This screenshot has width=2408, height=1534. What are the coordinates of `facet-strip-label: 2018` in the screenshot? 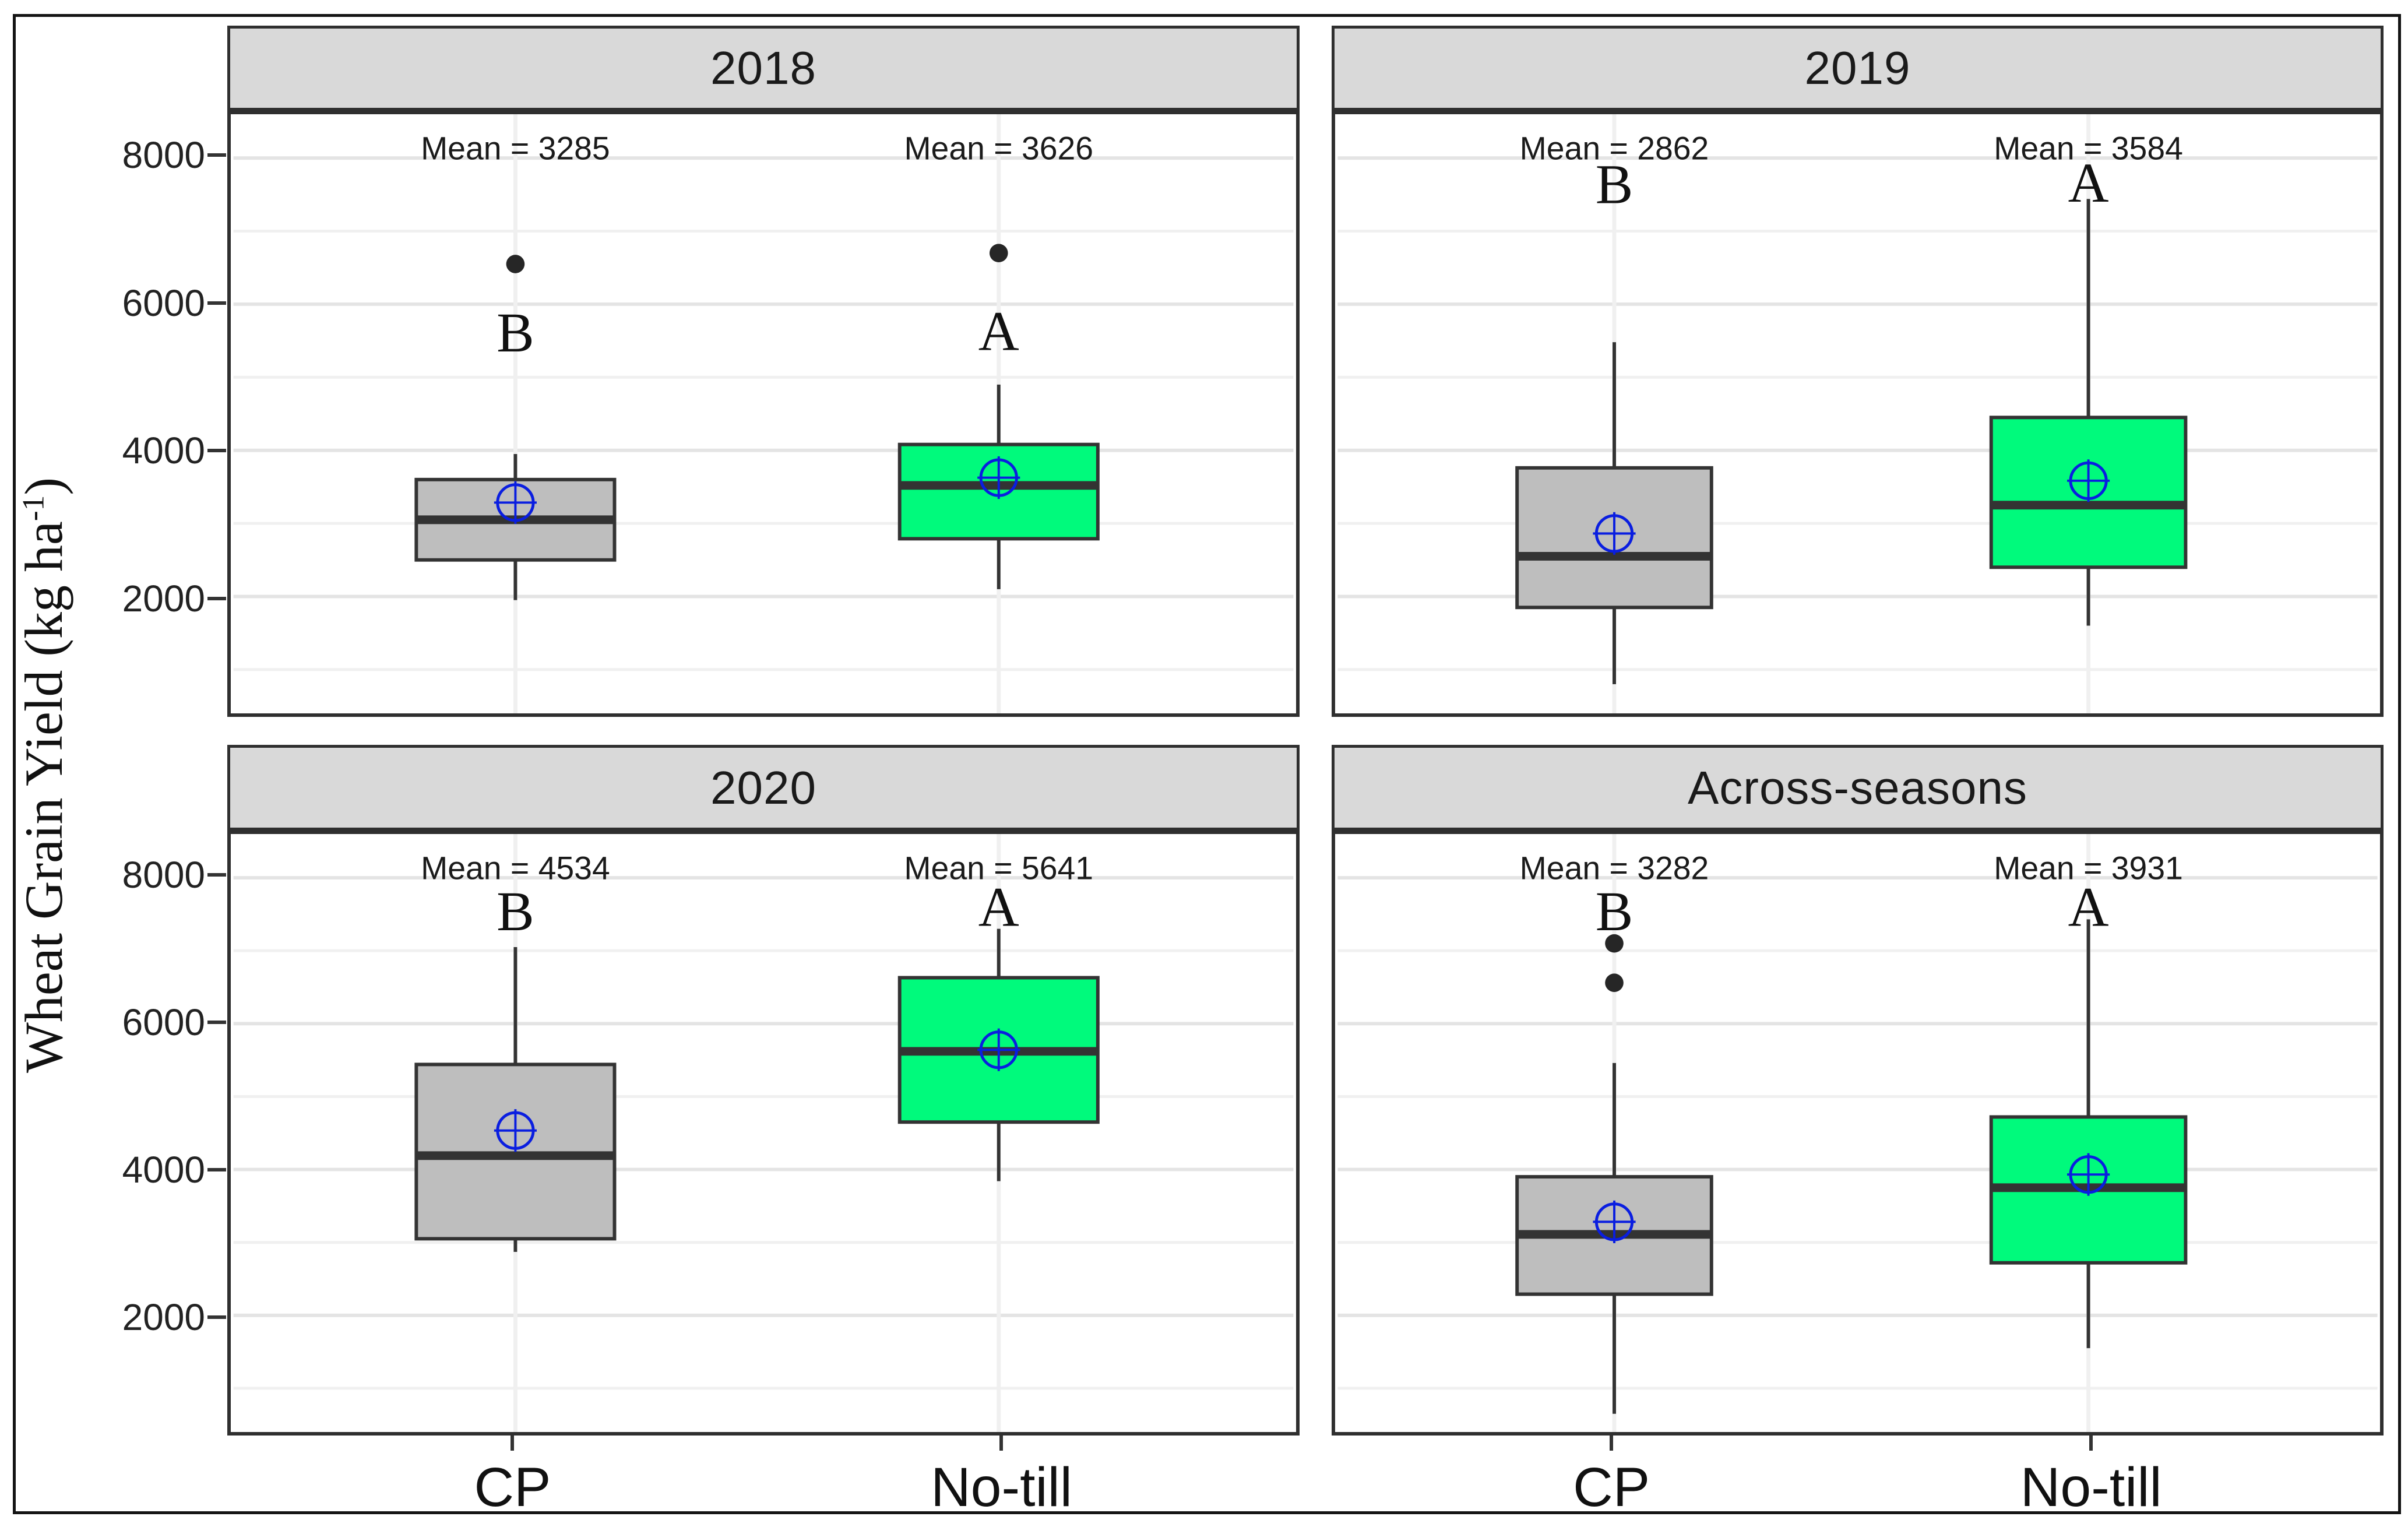 It's located at (763, 68).